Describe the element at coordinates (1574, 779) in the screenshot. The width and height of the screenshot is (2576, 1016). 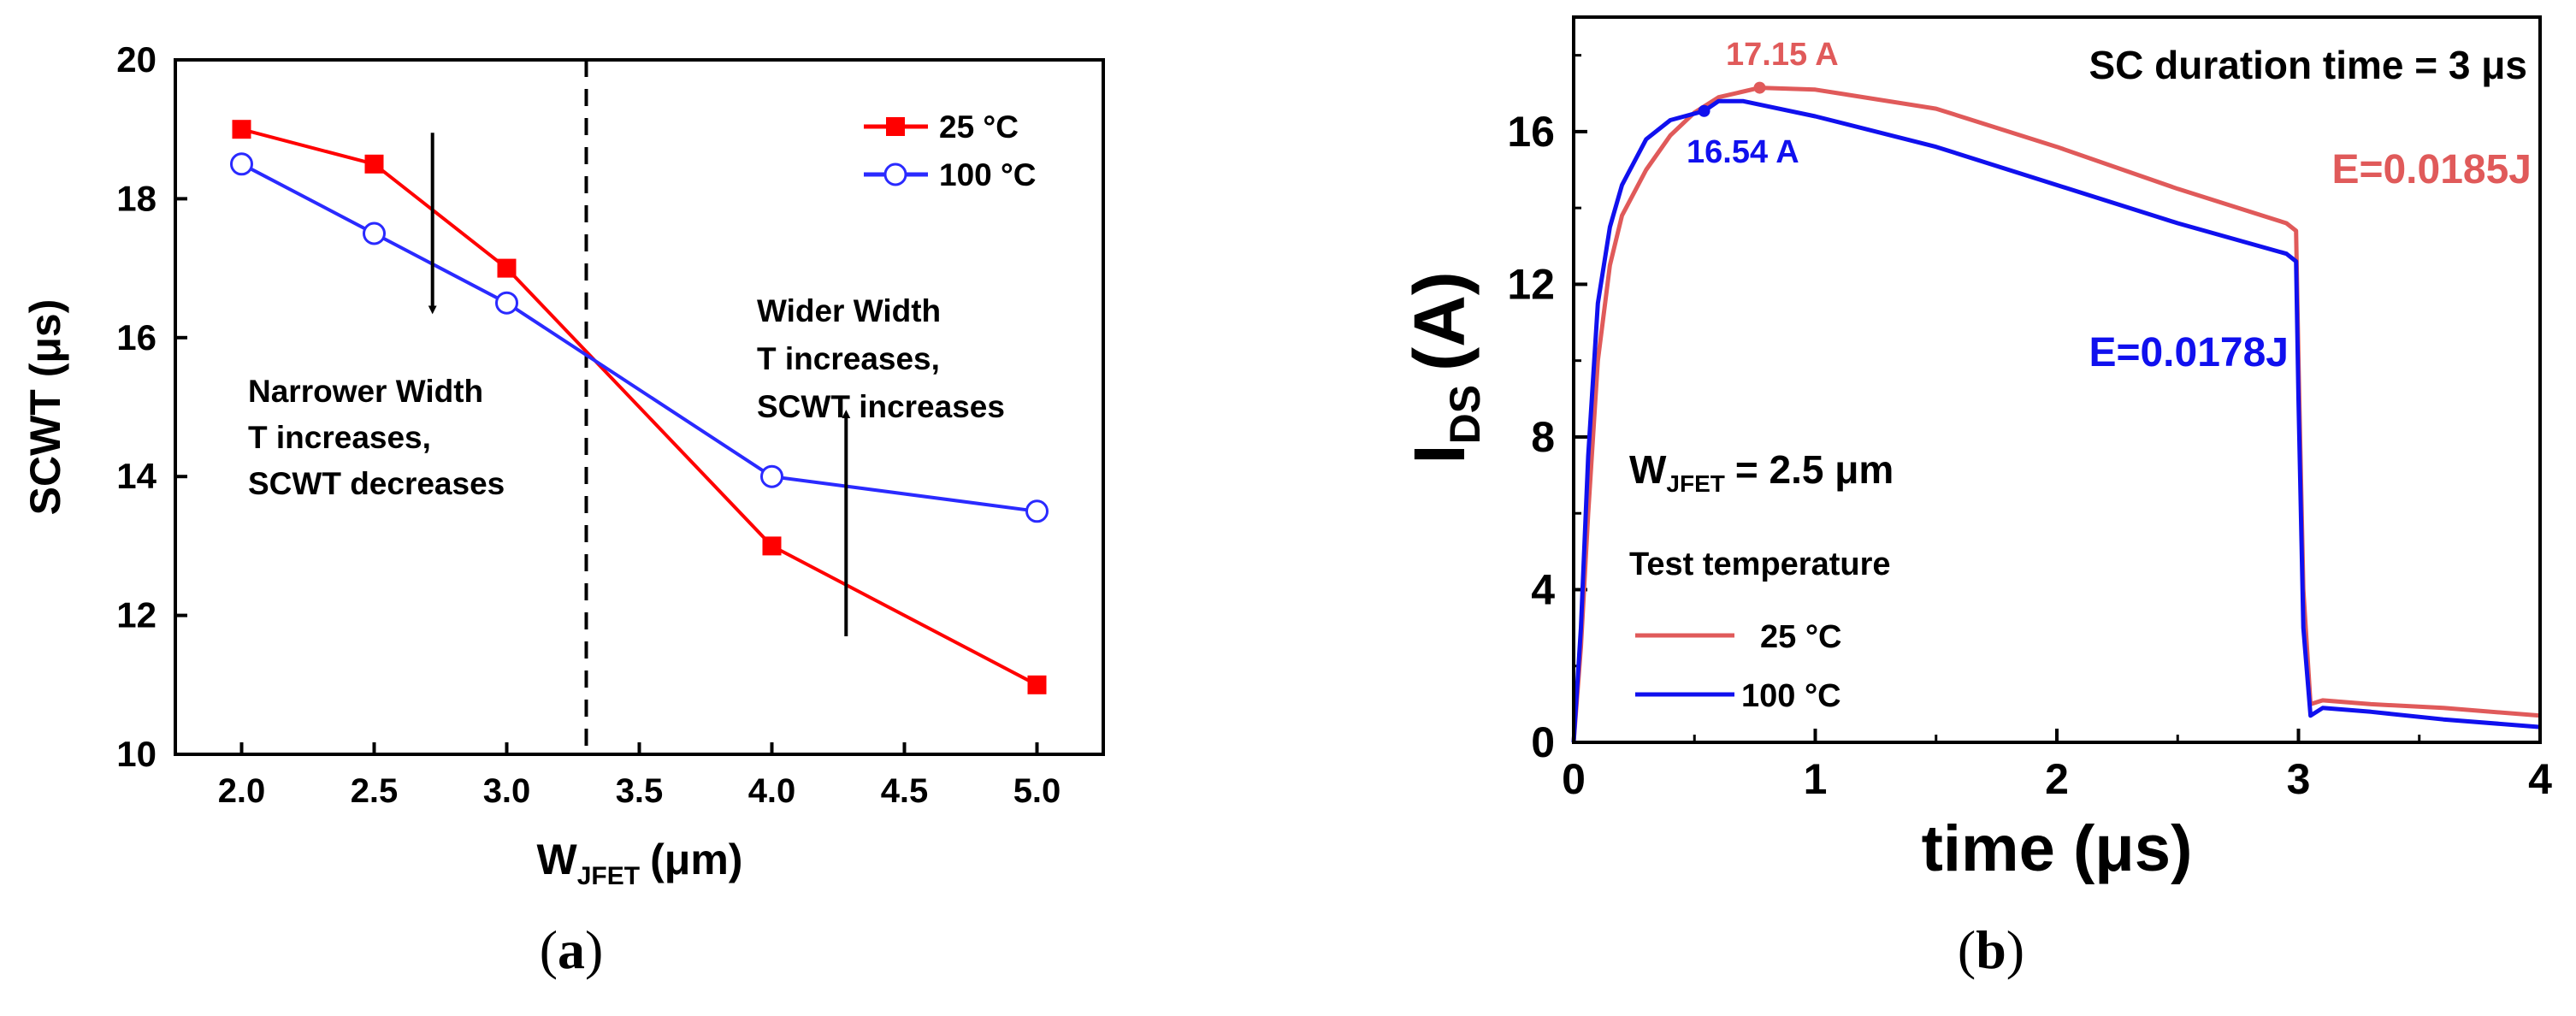
I see `x-tick-label: 0` at that location.